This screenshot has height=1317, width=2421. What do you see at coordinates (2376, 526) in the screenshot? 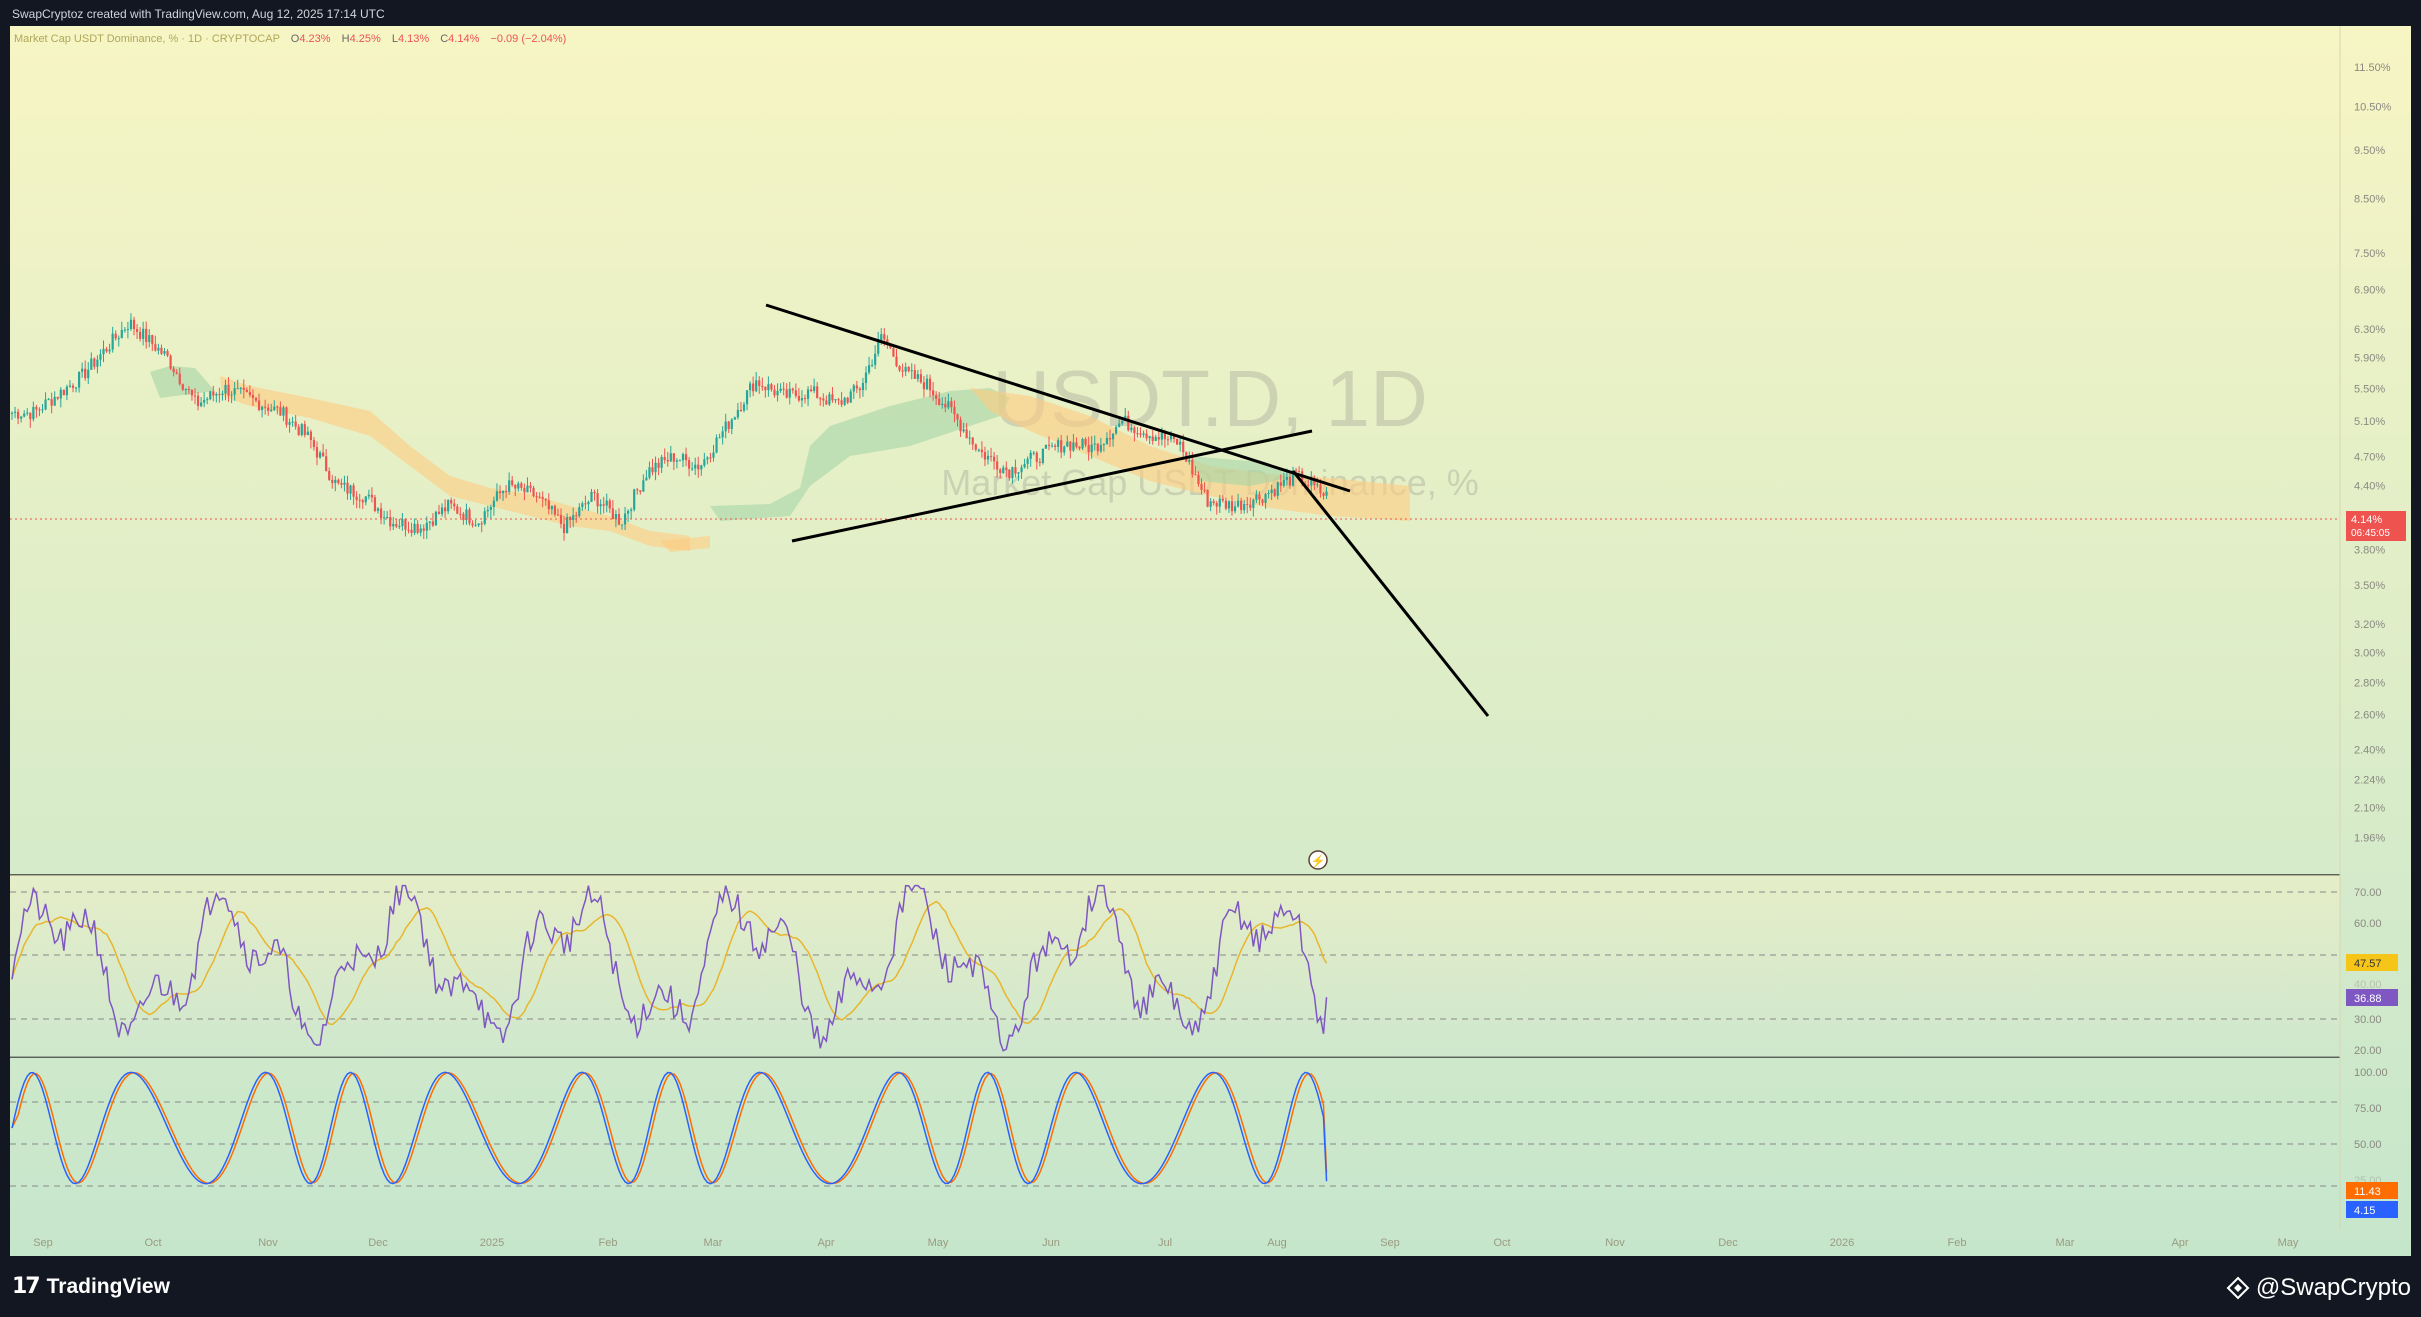
I see `last-price-tag: 4.14% 06:45:05` at bounding box center [2376, 526].